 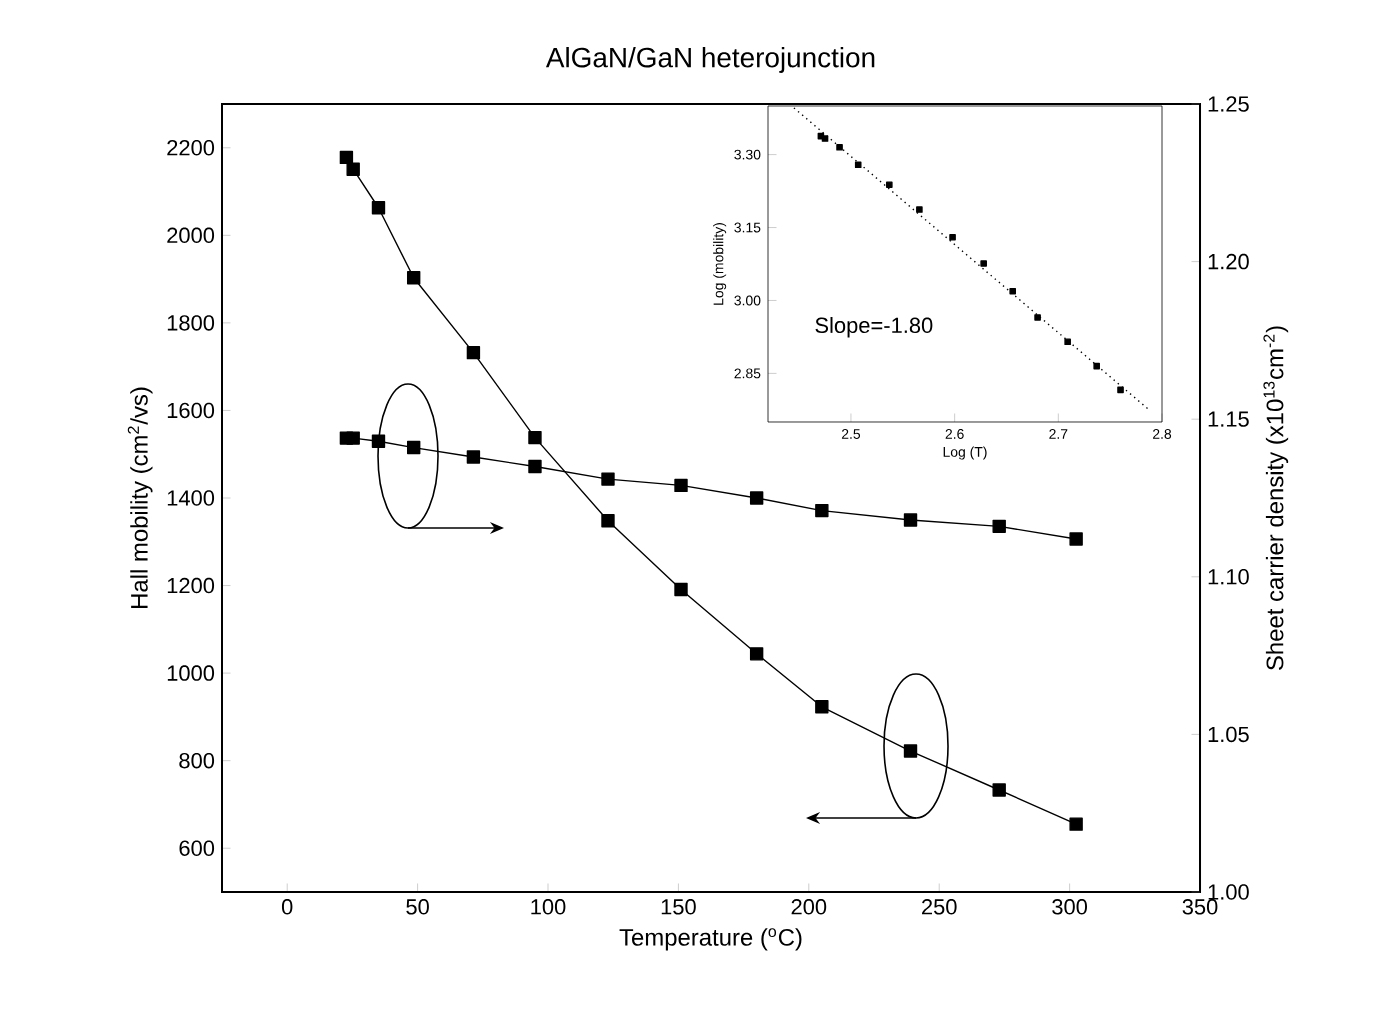 I want to click on y-tick-label: 2000, so click(x=191, y=235).